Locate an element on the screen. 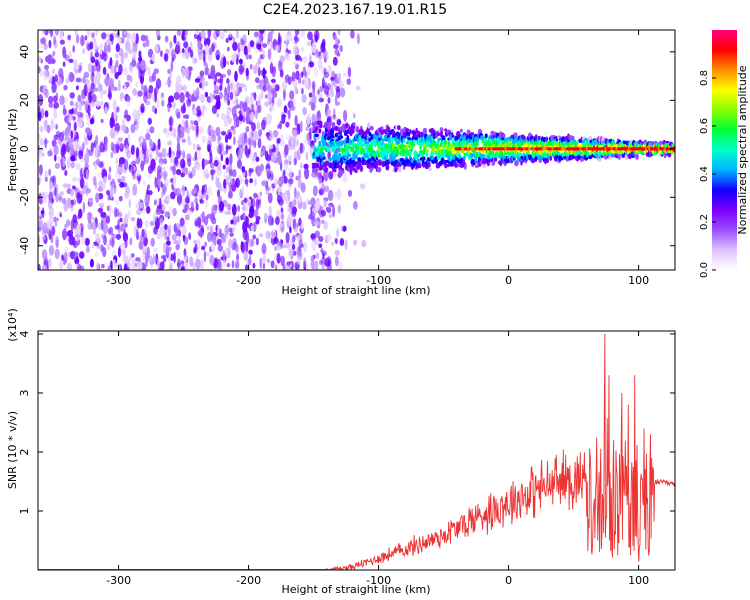 Image resolution: width=750 pixels, height=600 pixels. heatmap-y-tick-label: -20 is located at coordinates (24, 197).